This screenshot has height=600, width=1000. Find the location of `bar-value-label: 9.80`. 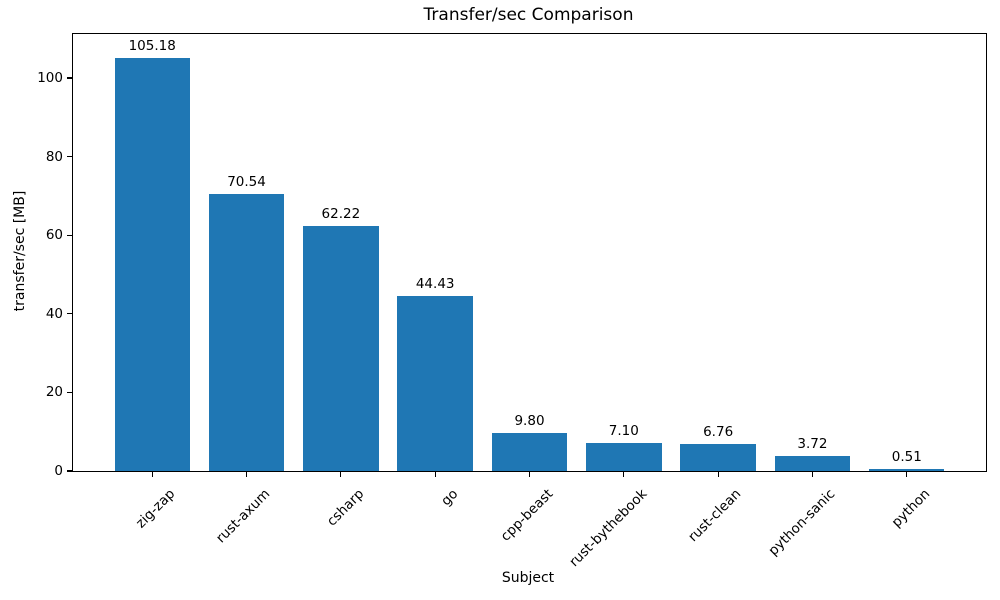

bar-value-label: 9.80 is located at coordinates (529, 420).